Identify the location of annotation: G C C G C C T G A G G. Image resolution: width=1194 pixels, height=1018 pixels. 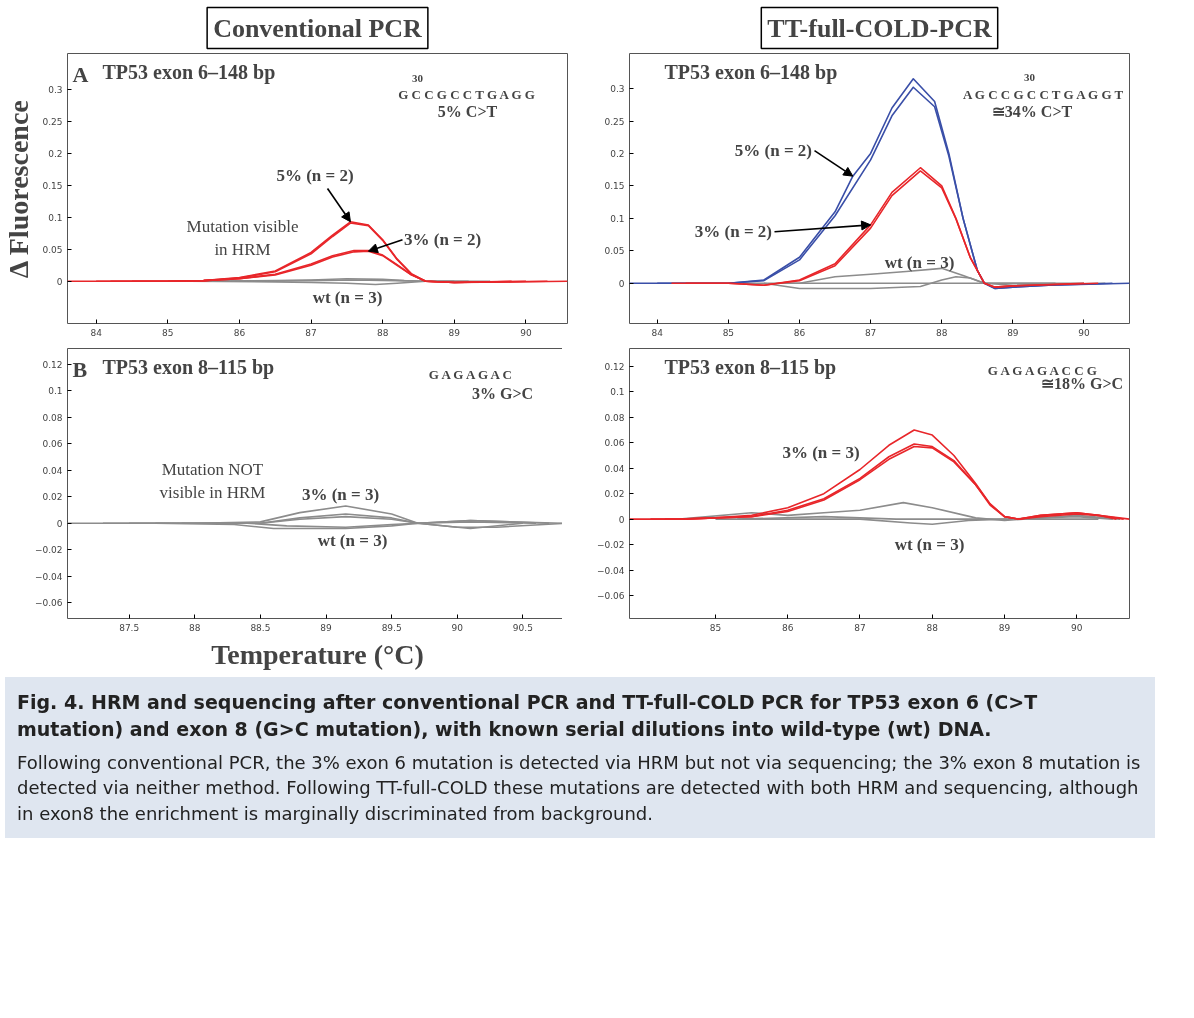
(466, 94).